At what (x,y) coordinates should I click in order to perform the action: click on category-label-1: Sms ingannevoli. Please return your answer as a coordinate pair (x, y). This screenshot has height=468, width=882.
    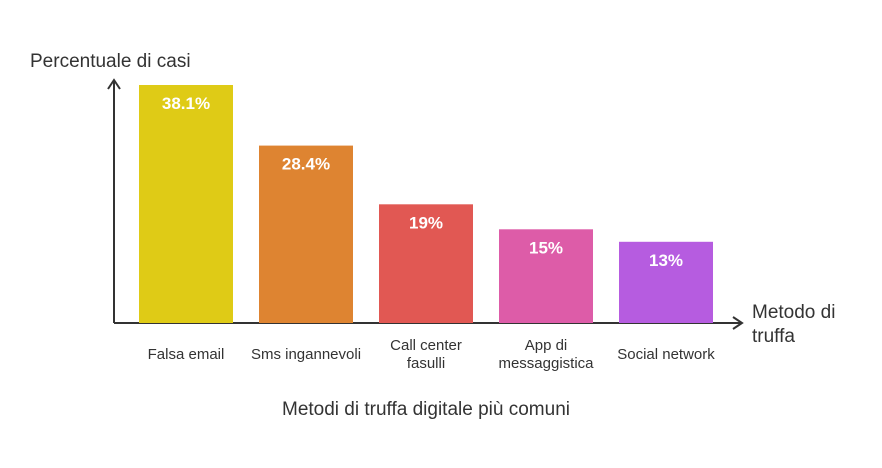
    Looking at the image, I should click on (306, 354).